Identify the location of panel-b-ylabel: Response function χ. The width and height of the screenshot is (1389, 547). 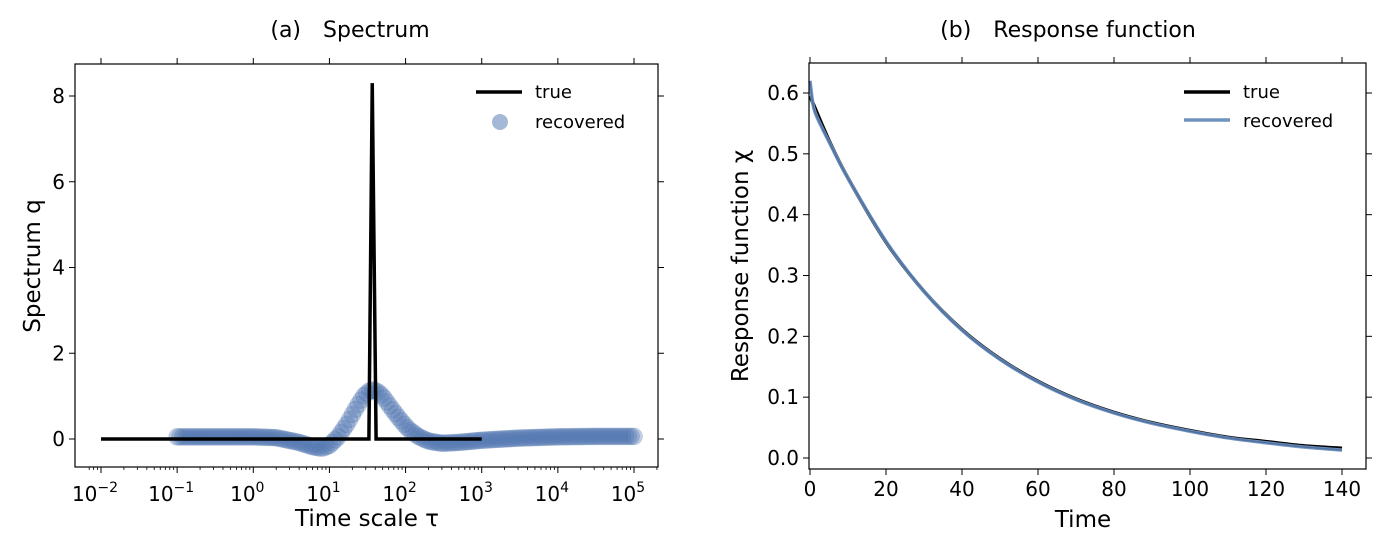
(741, 266).